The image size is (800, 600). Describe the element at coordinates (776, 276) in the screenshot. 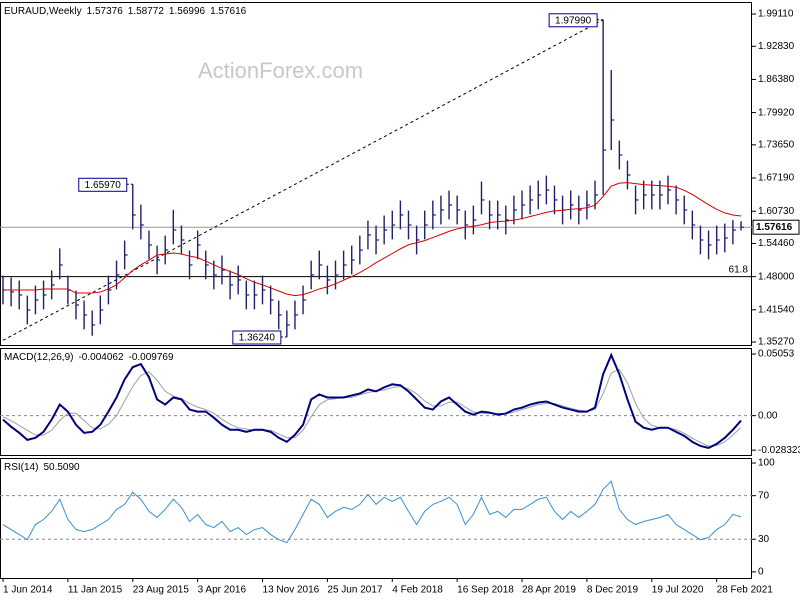

I see `y-tick-label: 1.48000` at that location.